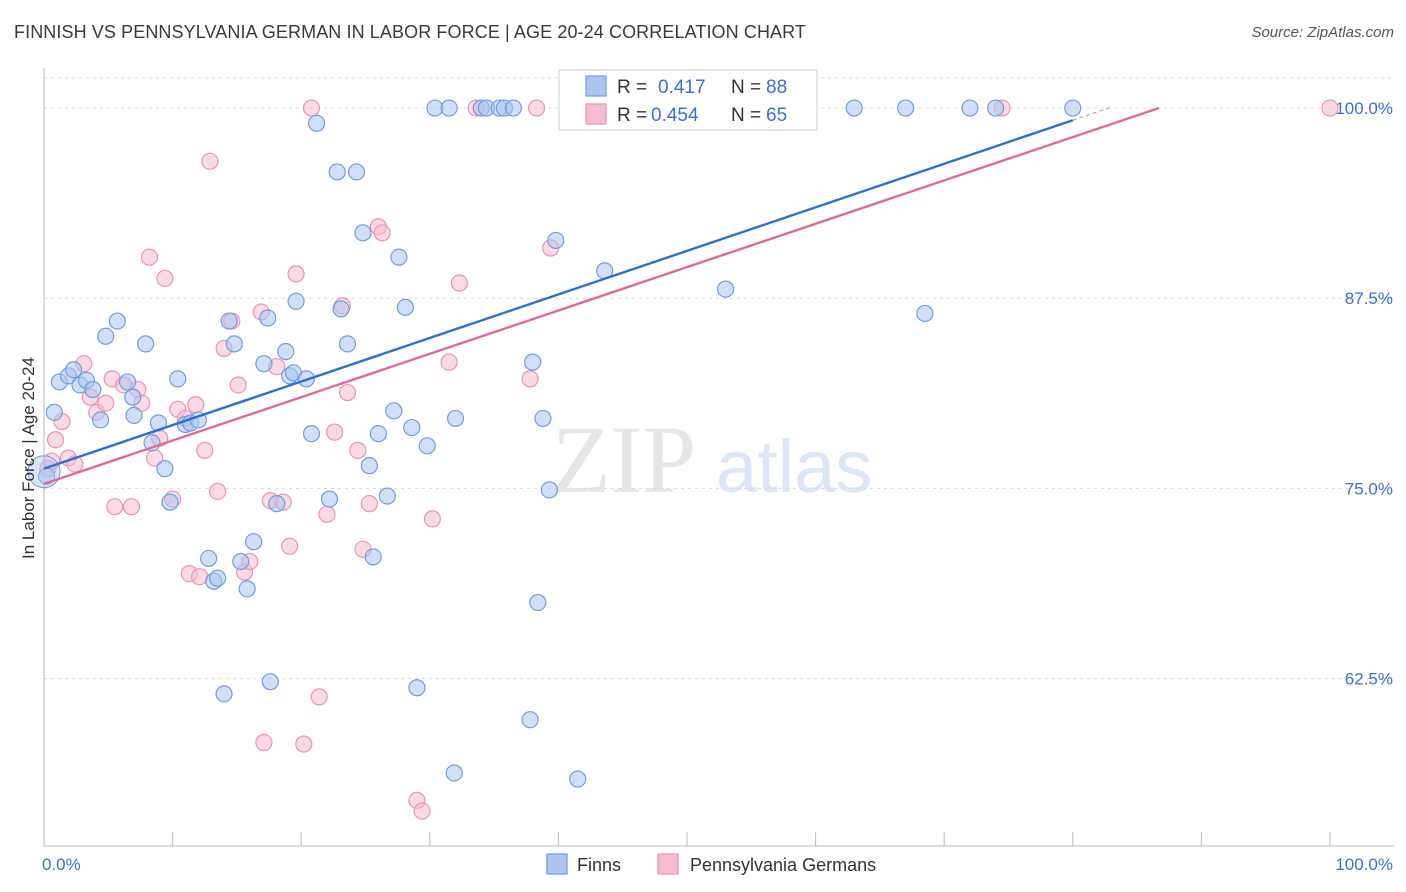 The width and height of the screenshot is (1406, 892). I want to click on pg-legend-swatch, so click(596, 114).